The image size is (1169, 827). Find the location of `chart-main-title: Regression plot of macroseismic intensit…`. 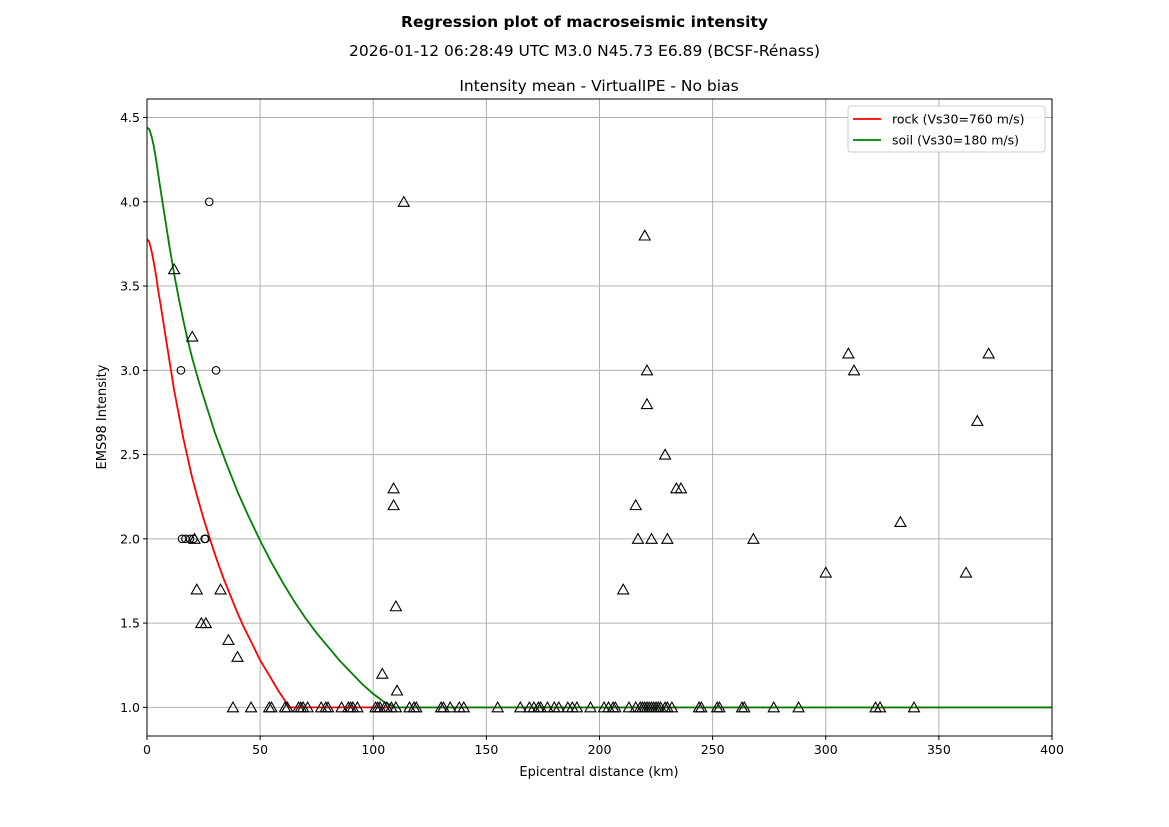

chart-main-title: Regression plot of macroseismic intensit… is located at coordinates (584, 22).